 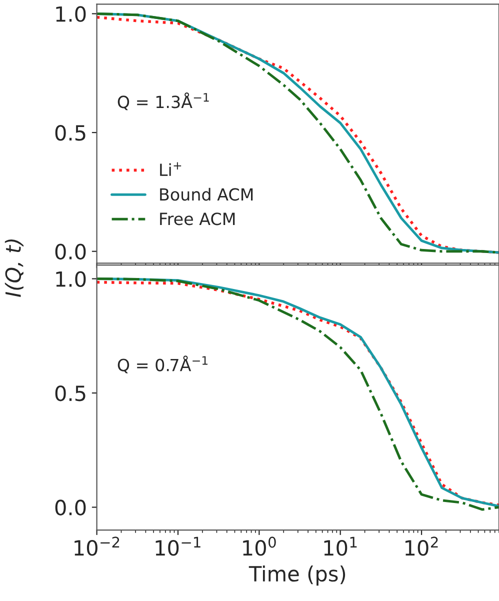 What do you see at coordinates (163, 101) in the screenshot?
I see `annotation: Q = 1.3Å$^{−1}$` at bounding box center [163, 101].